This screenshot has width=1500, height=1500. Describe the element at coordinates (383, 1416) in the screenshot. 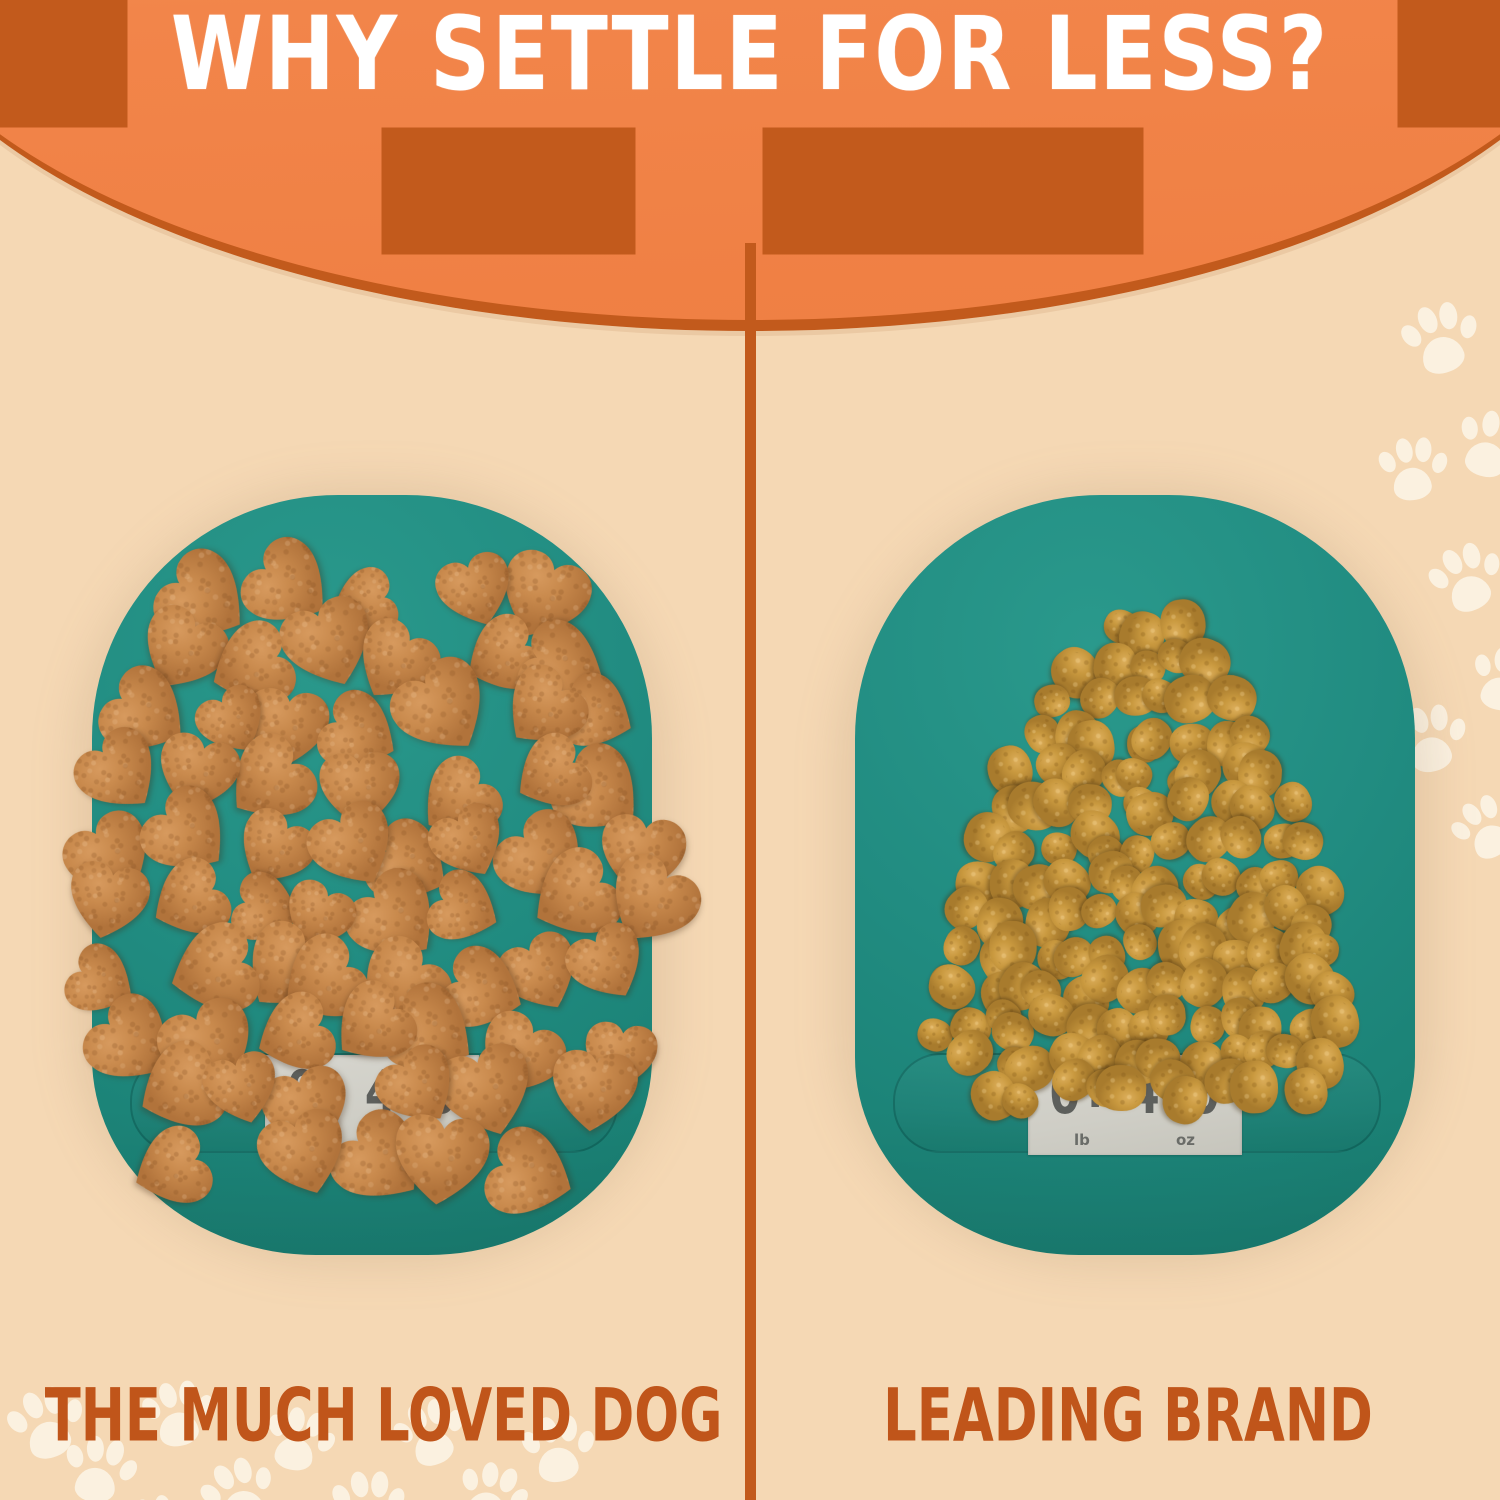

I see `brand-caption-left: THE MUCH LOVED DOG` at that location.